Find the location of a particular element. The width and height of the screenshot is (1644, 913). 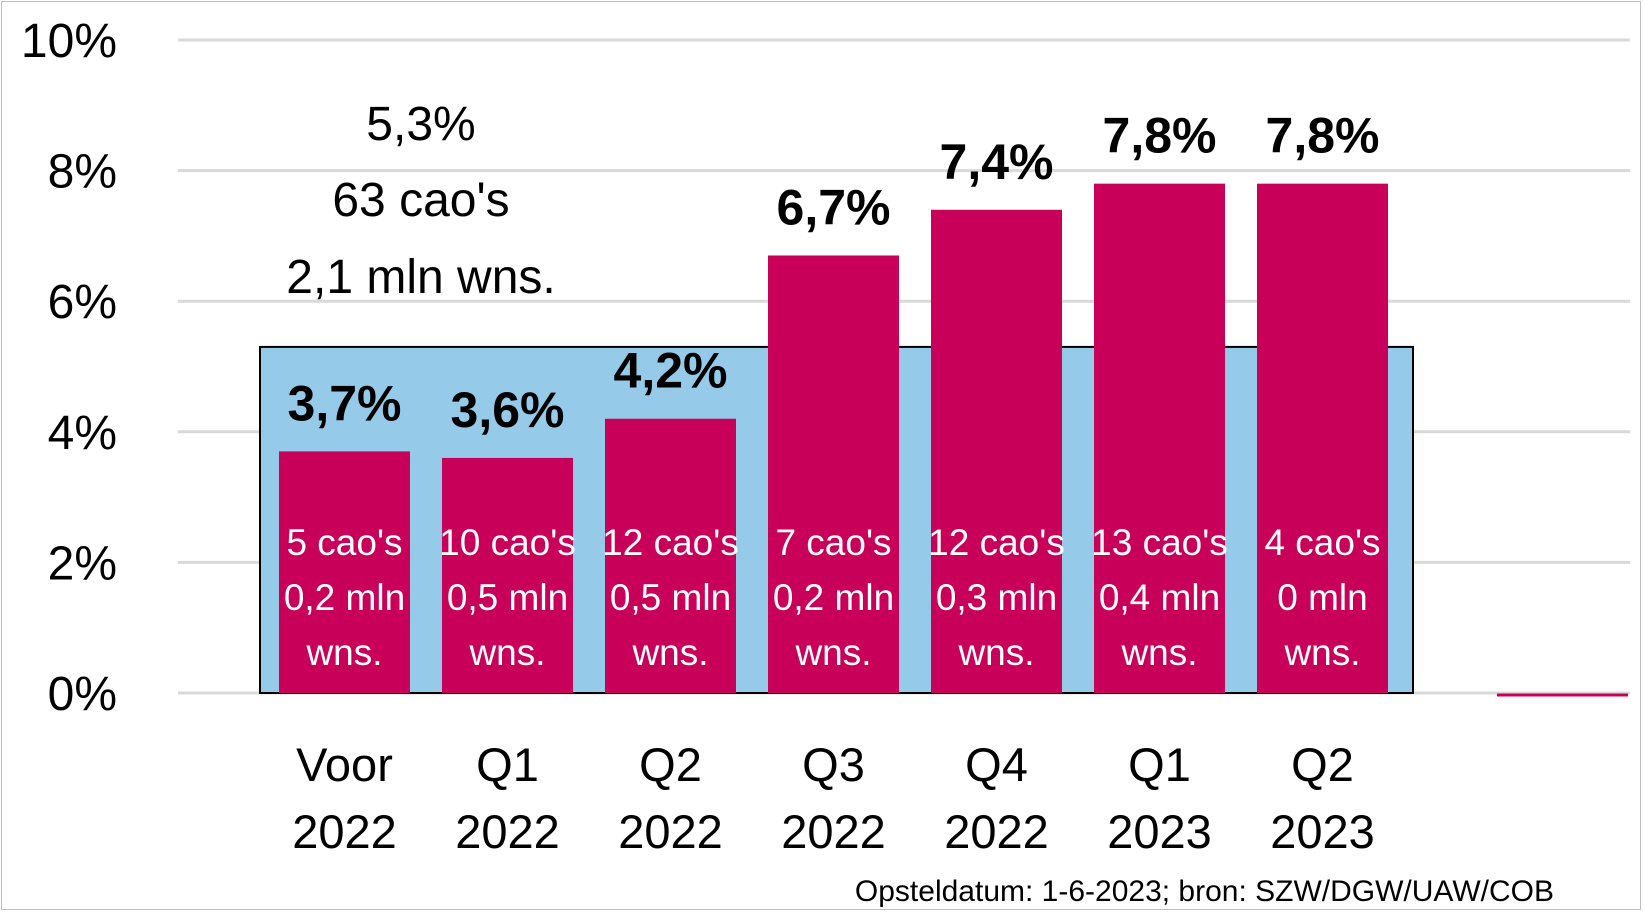

bar-annotation: 10 cao's is located at coordinates (507, 542).